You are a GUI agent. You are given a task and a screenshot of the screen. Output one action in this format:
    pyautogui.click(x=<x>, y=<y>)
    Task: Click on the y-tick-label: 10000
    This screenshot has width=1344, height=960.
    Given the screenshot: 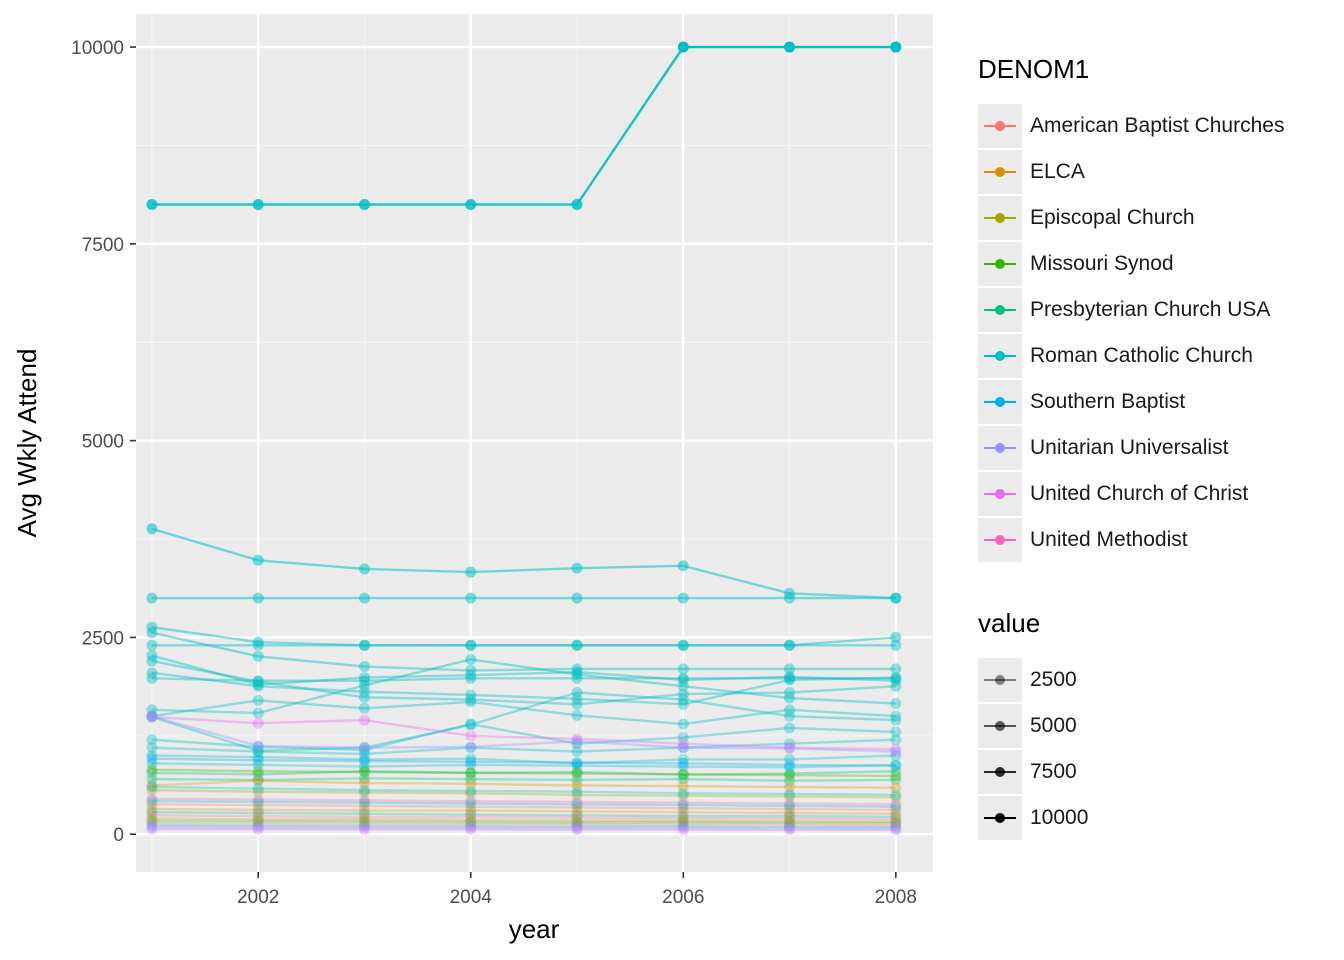 What is the action you would take?
    pyautogui.click(x=97, y=48)
    